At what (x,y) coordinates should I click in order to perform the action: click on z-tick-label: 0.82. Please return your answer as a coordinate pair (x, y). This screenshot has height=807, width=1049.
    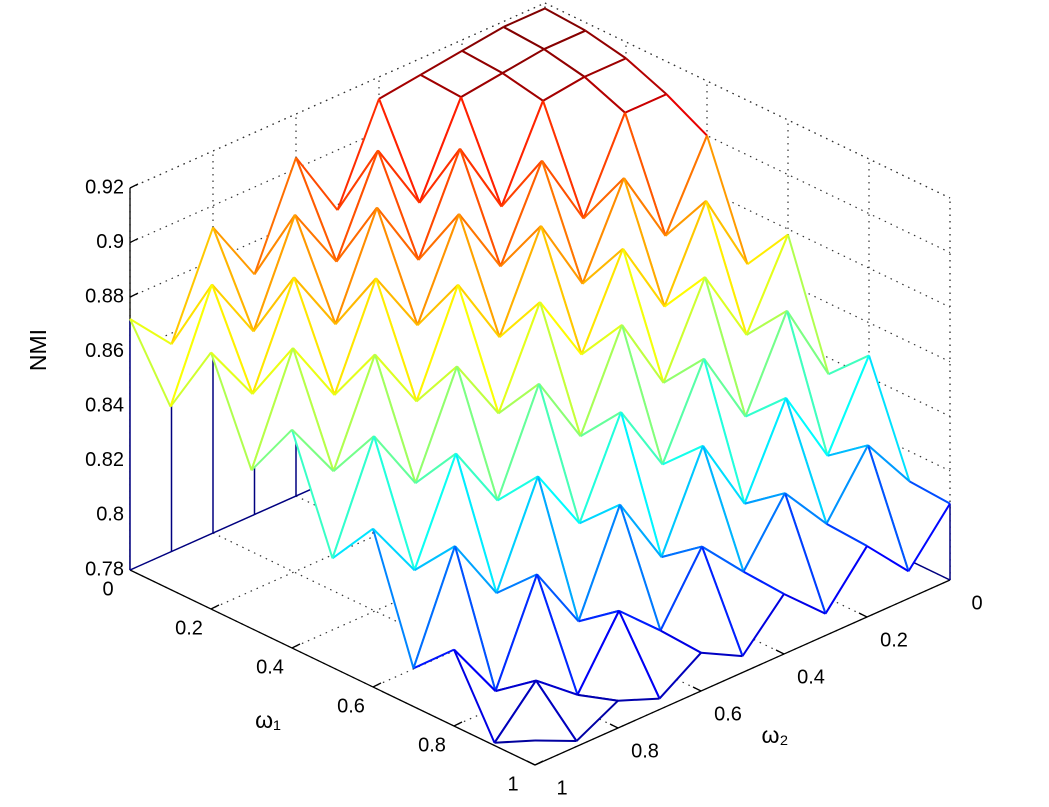
    Looking at the image, I should click on (104, 460).